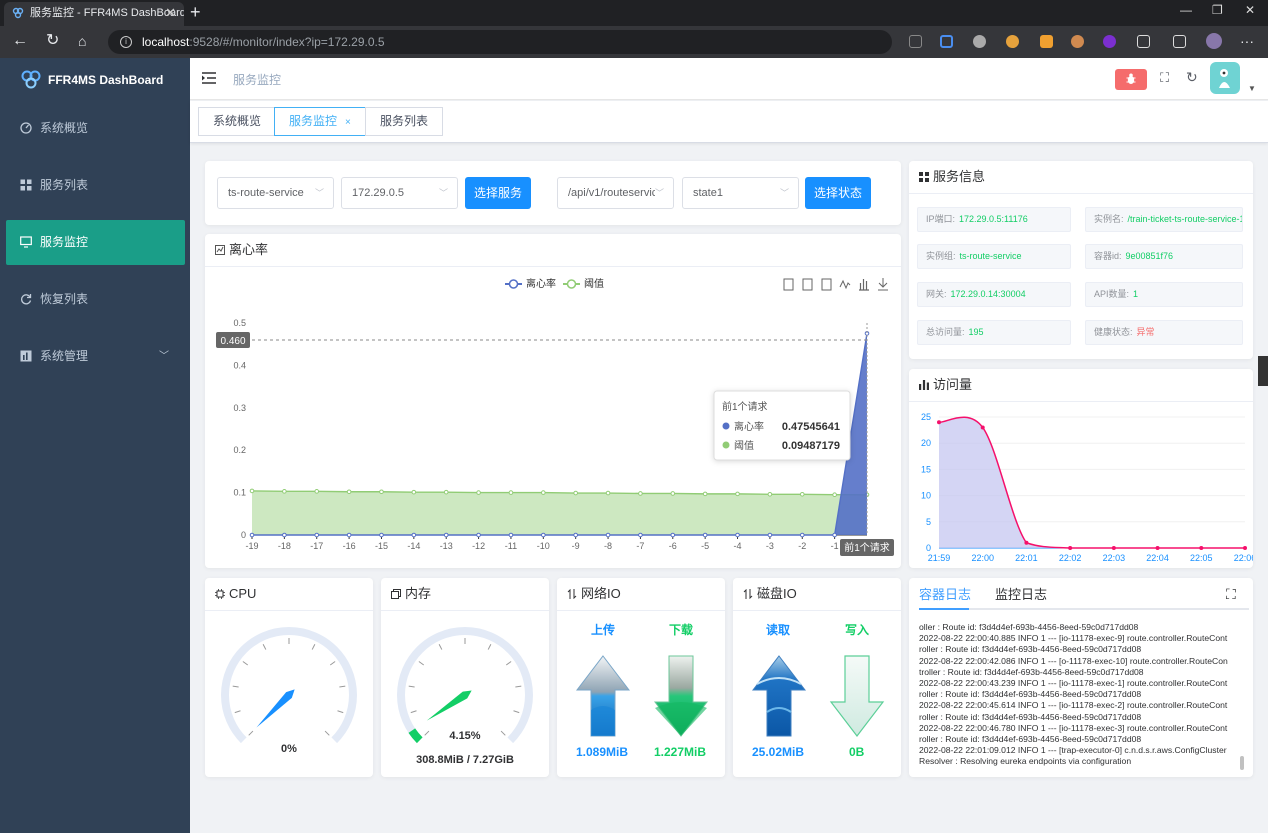 This screenshot has height=833, width=1268. I want to click on x-tick-label: 22:02, so click(1070, 558).